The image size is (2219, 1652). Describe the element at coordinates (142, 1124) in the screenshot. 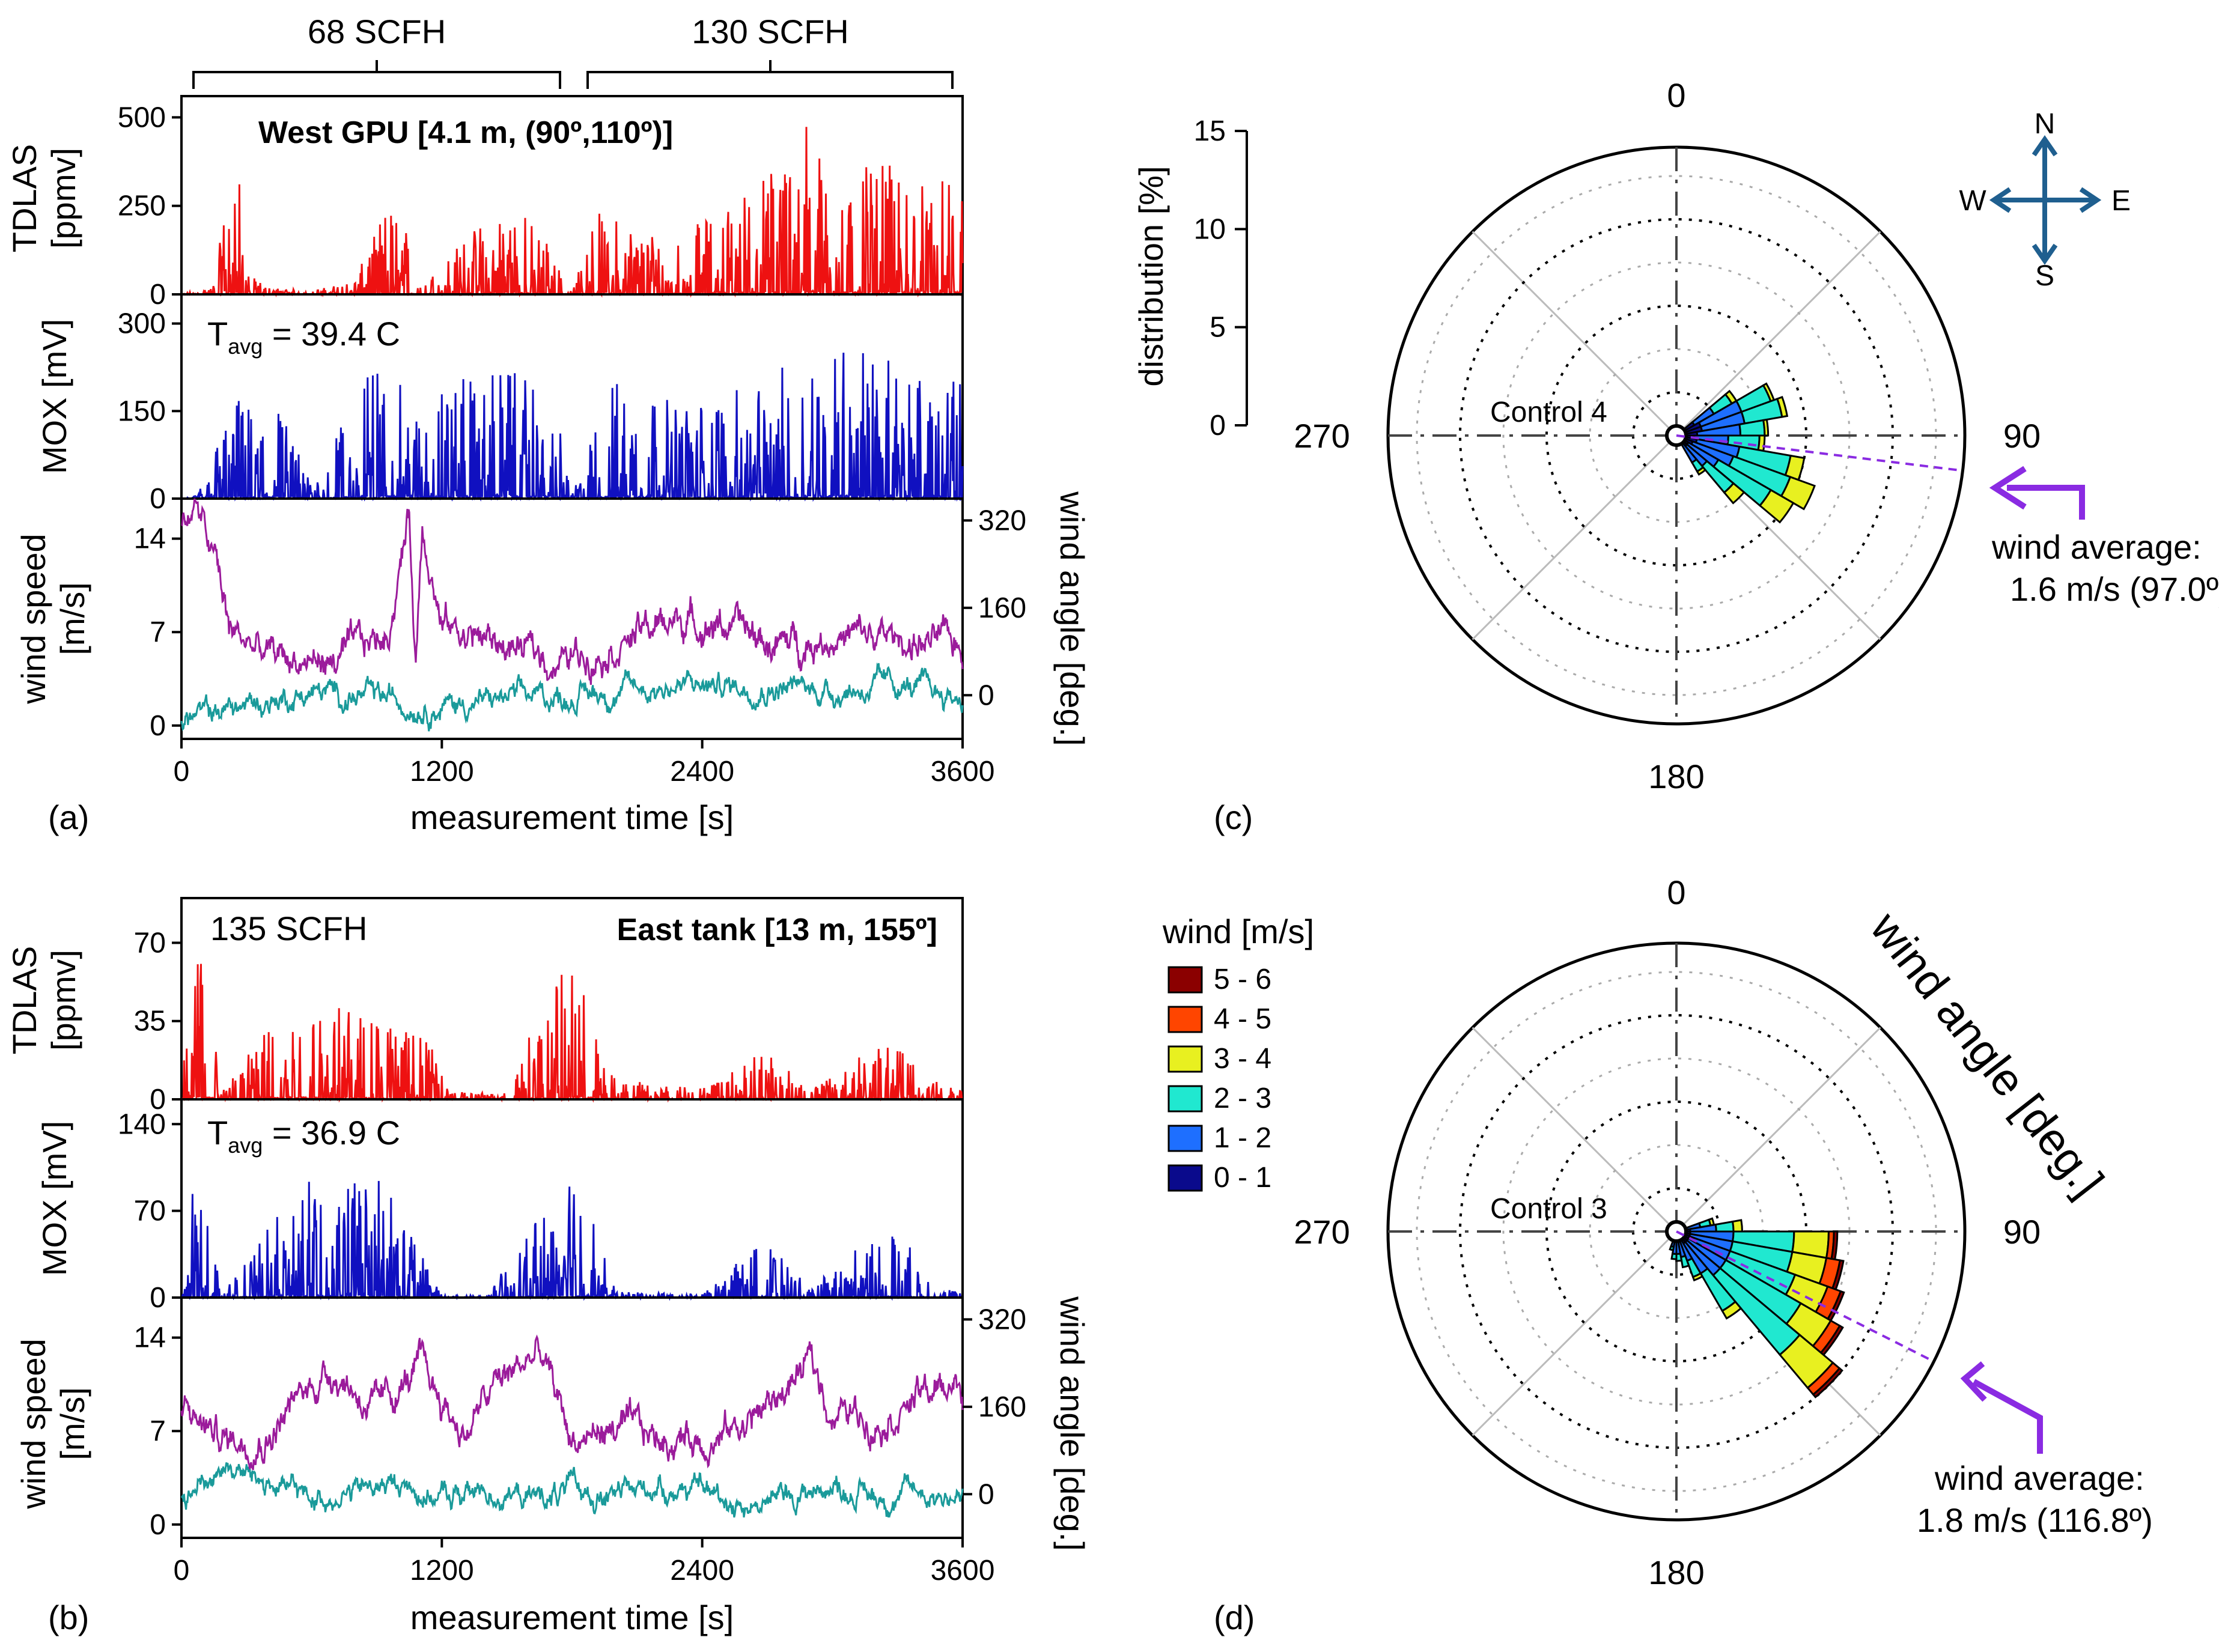

I see `ytick-label: 140` at that location.